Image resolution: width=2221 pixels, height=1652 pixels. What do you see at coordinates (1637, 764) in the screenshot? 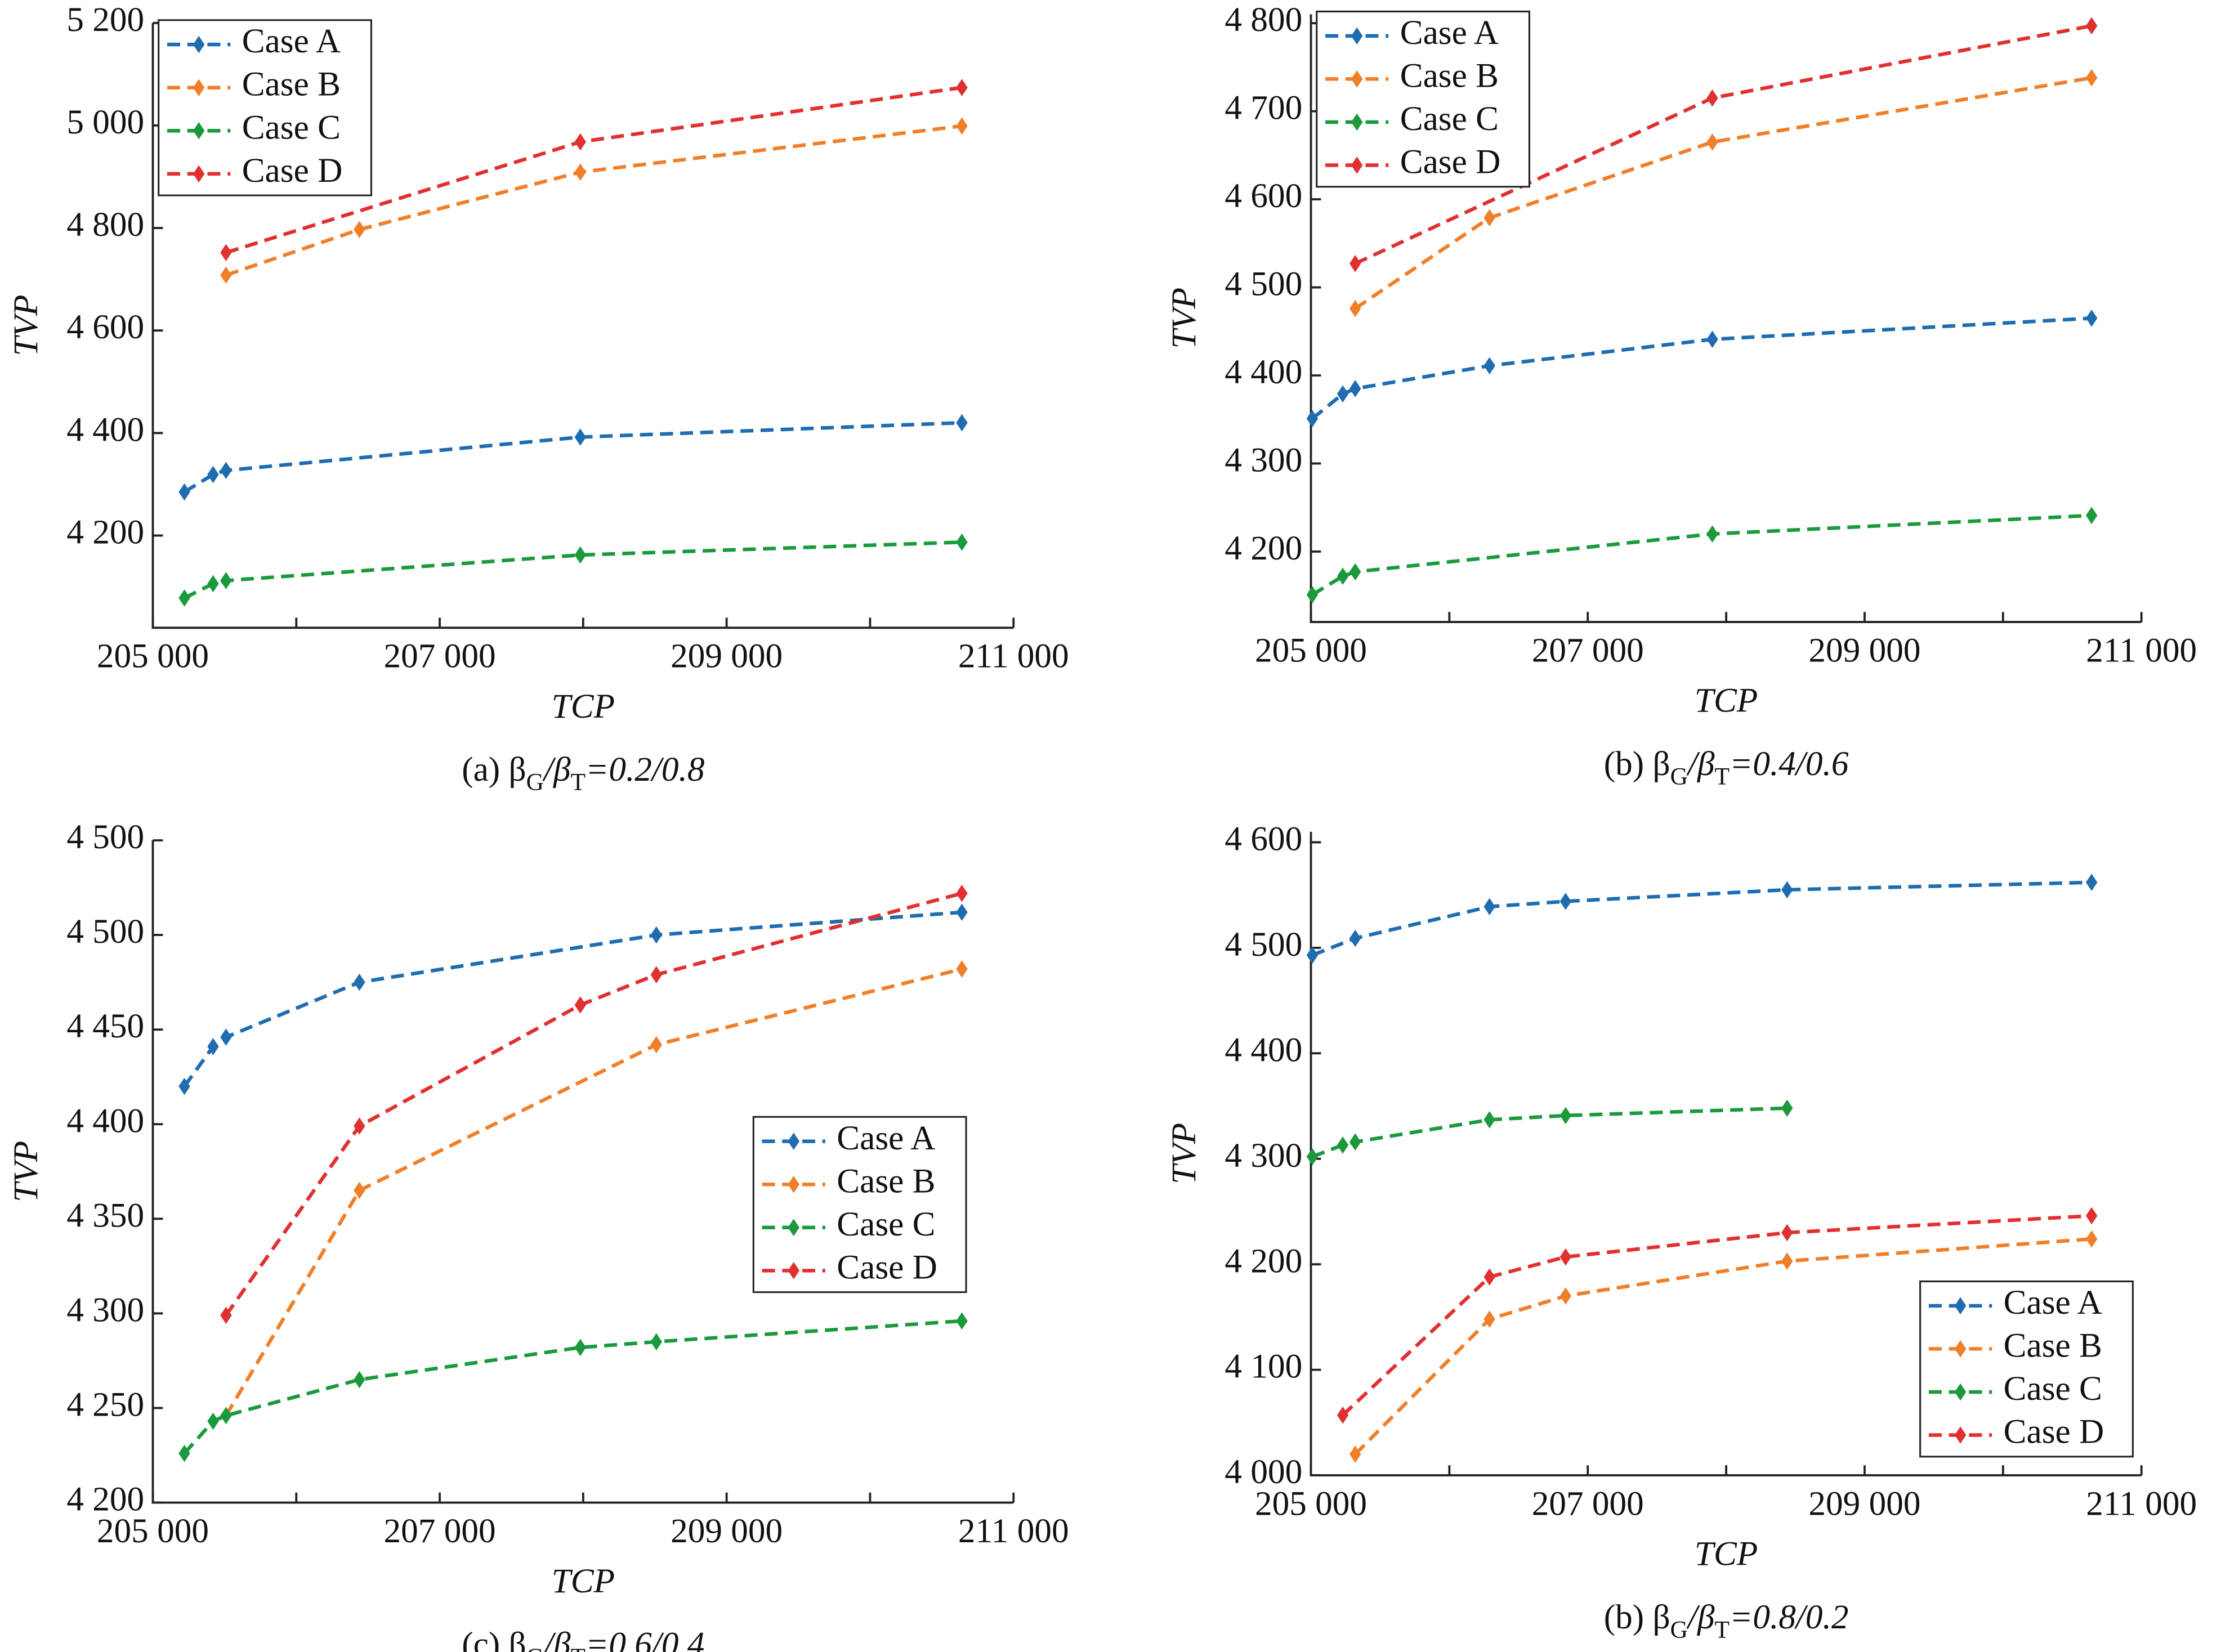
I see `caption-part: (b) β` at bounding box center [1637, 764].